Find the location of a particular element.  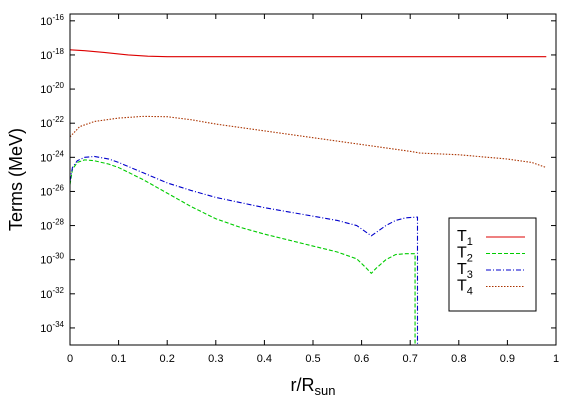

y-tick-exponent: -18 is located at coordinates (58, 51).